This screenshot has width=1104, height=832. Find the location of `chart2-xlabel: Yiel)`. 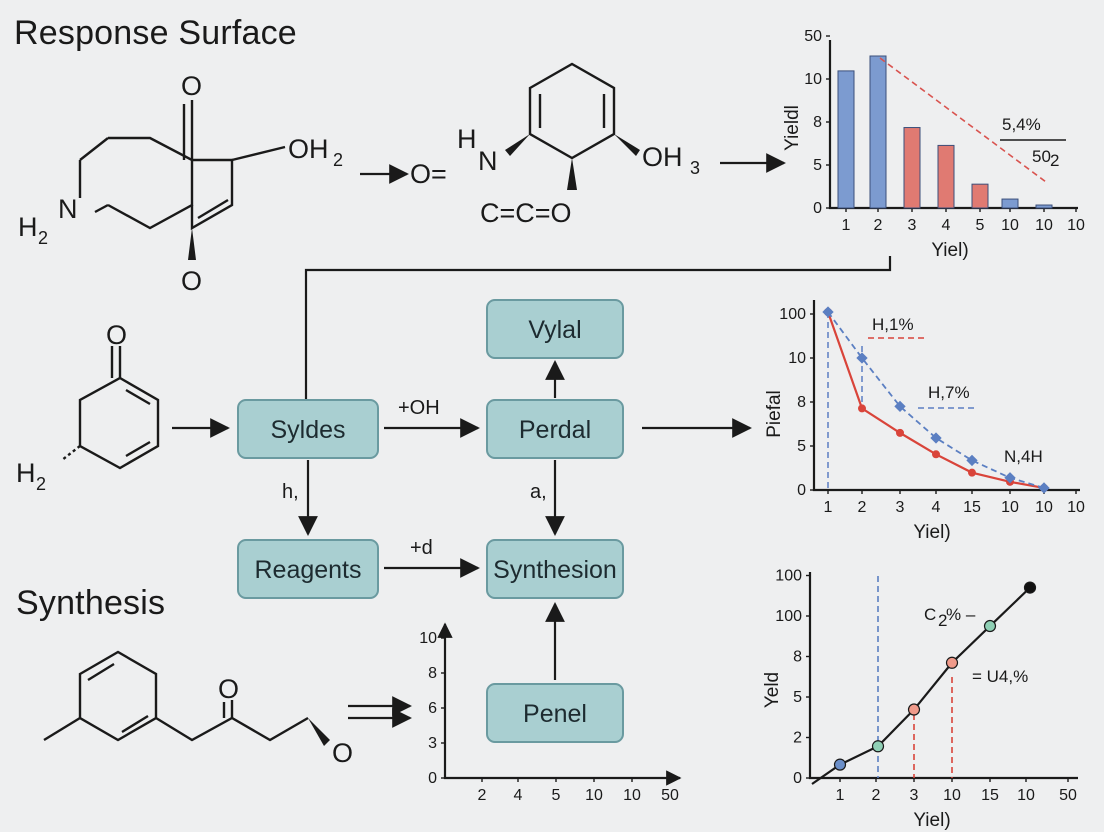

chart2-xlabel: Yiel) is located at coordinates (931, 532).